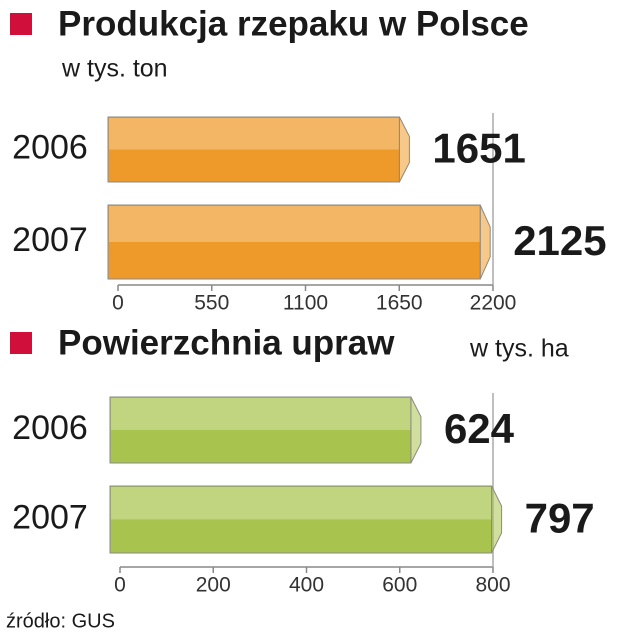 The image size is (640, 640). Describe the element at coordinates (60, 621) in the screenshot. I see `source: źródło: GUS` at that location.